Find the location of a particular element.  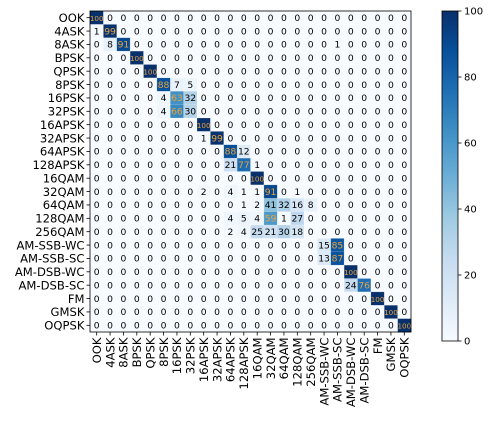

y-tick-label: 128QAM is located at coordinates (59, 219).